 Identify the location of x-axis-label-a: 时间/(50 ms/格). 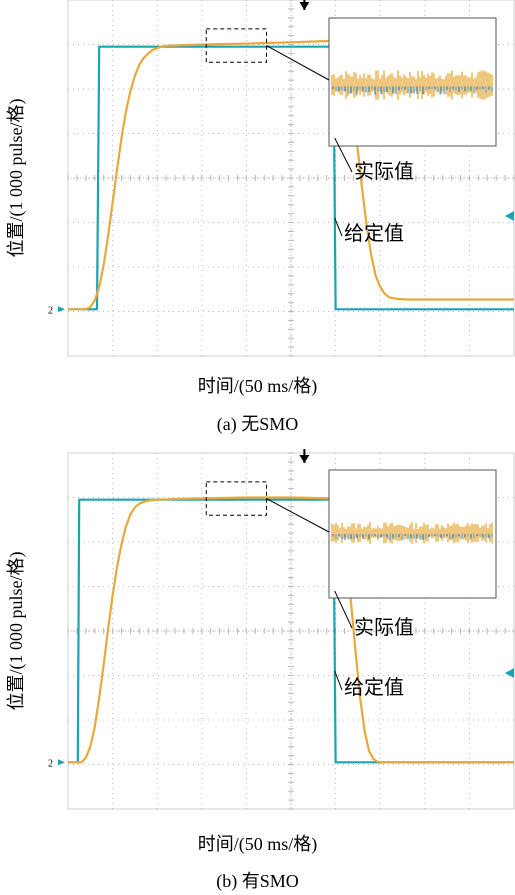
(257, 386).